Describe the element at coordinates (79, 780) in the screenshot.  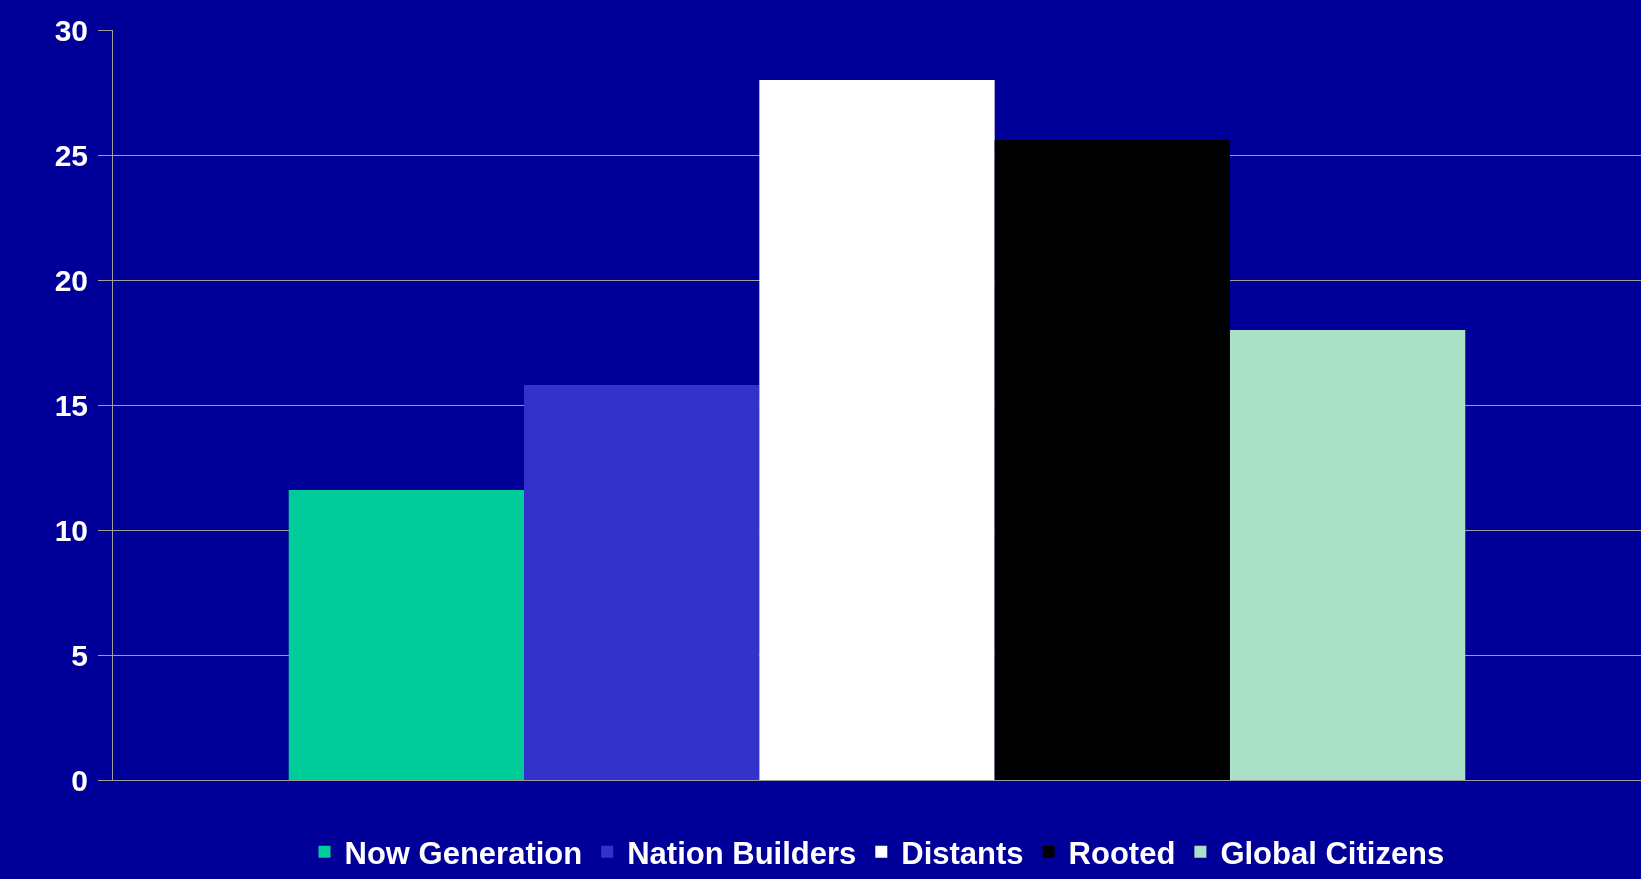
I see `y-tick-label: 0` at that location.